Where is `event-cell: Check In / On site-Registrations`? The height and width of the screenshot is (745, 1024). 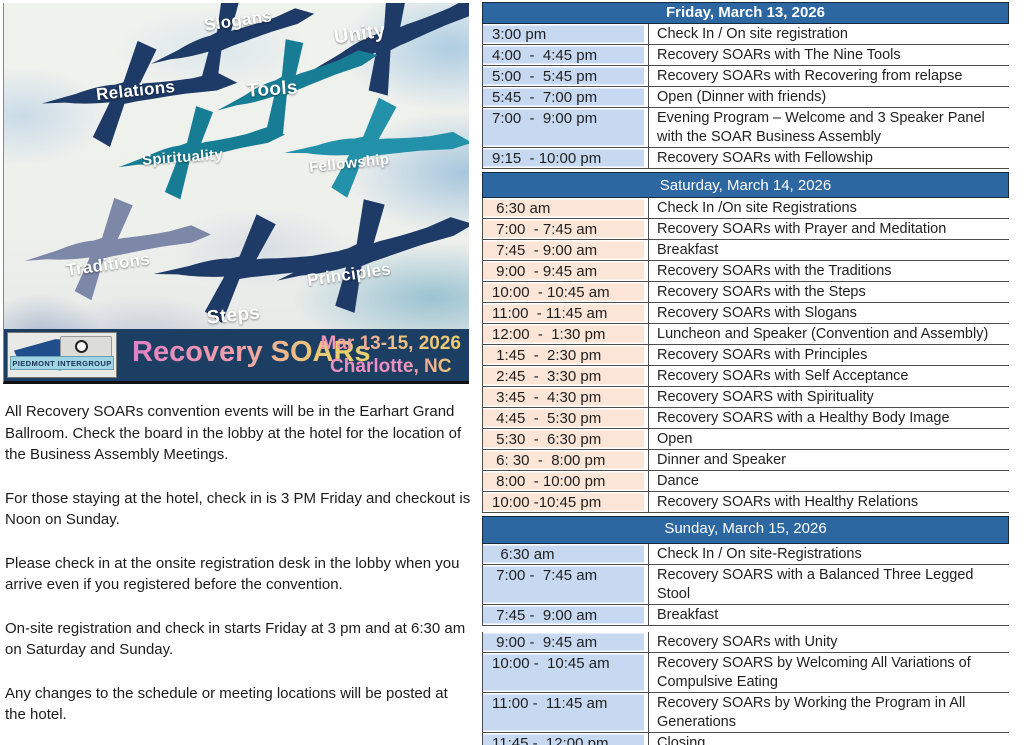 event-cell: Check In / On site-Registrations is located at coordinates (759, 554).